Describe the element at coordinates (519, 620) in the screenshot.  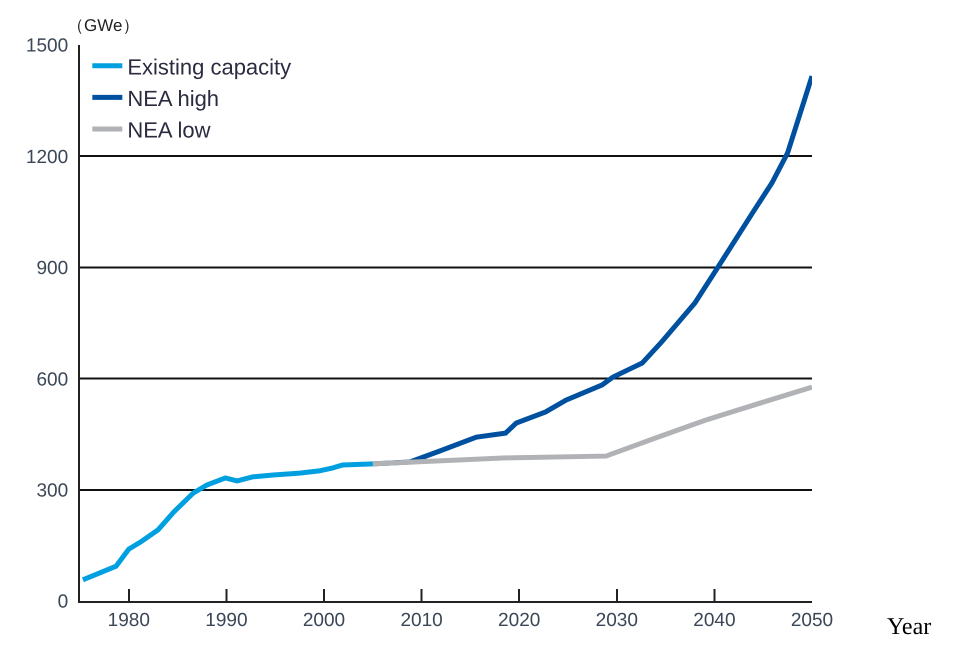
I see `x-tick-label: 2020` at that location.